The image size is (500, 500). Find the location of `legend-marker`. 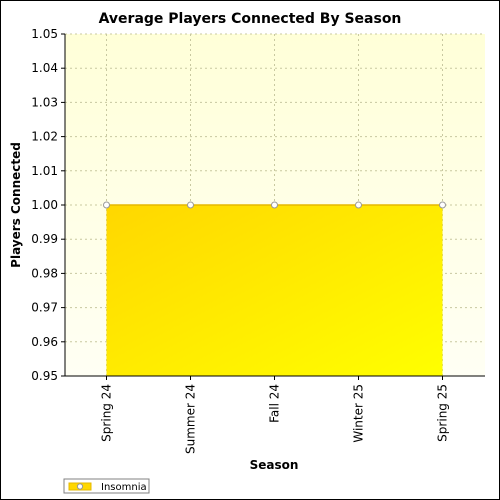

legend-marker is located at coordinates (80, 486).